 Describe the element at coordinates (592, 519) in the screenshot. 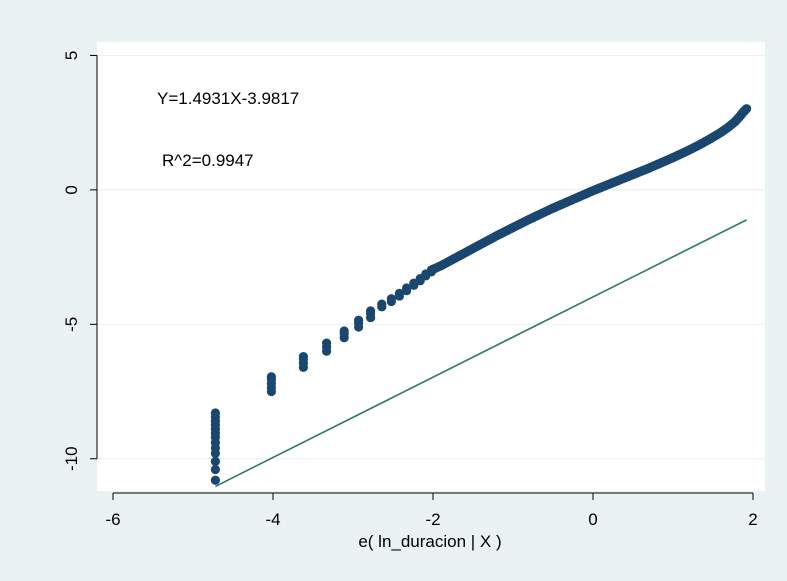

I see `x-tick-label: 0` at that location.